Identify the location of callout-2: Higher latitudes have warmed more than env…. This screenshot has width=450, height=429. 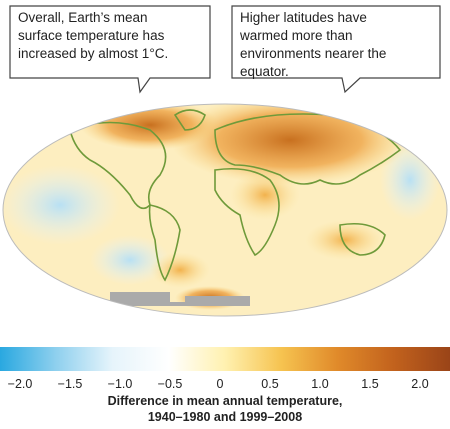
(336, 49).